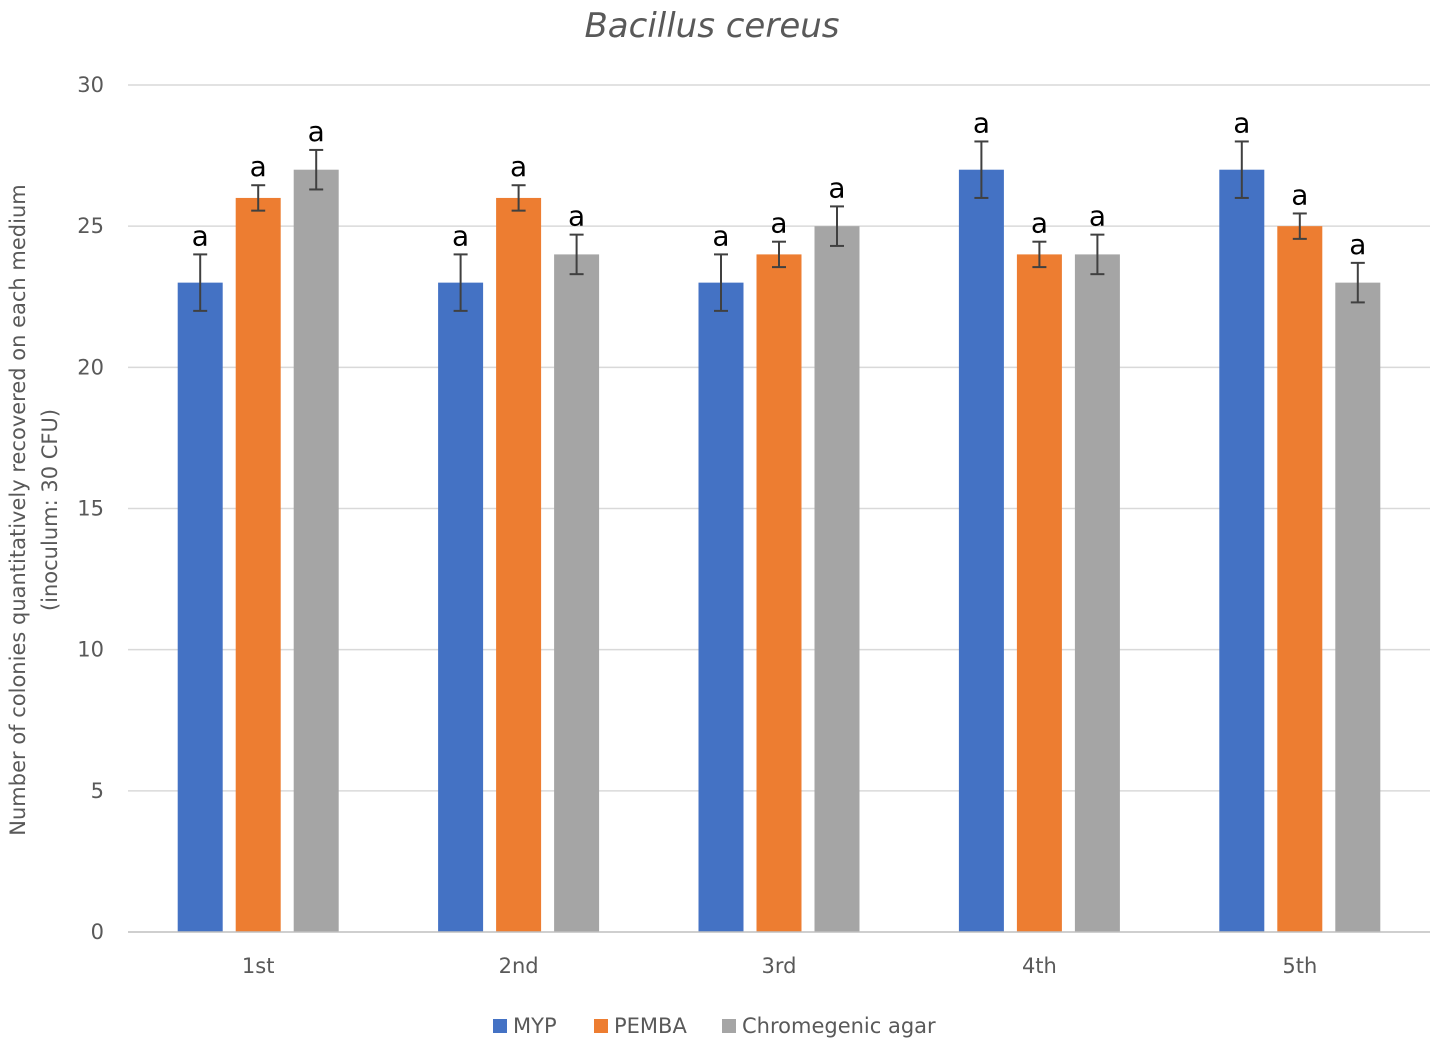 This screenshot has height=1050, width=1432. Describe the element at coordinates (1097, 593) in the screenshot. I see `bar-chromegenic-agar-4th` at that location.